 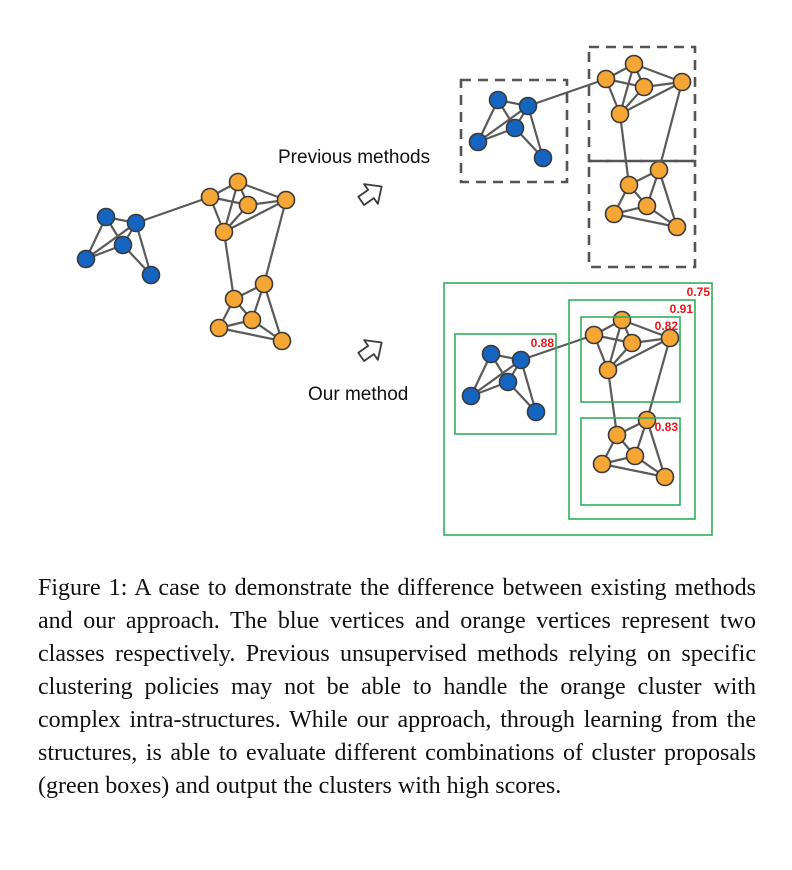 I want to click on label-our-method: Our method, so click(x=358, y=394).